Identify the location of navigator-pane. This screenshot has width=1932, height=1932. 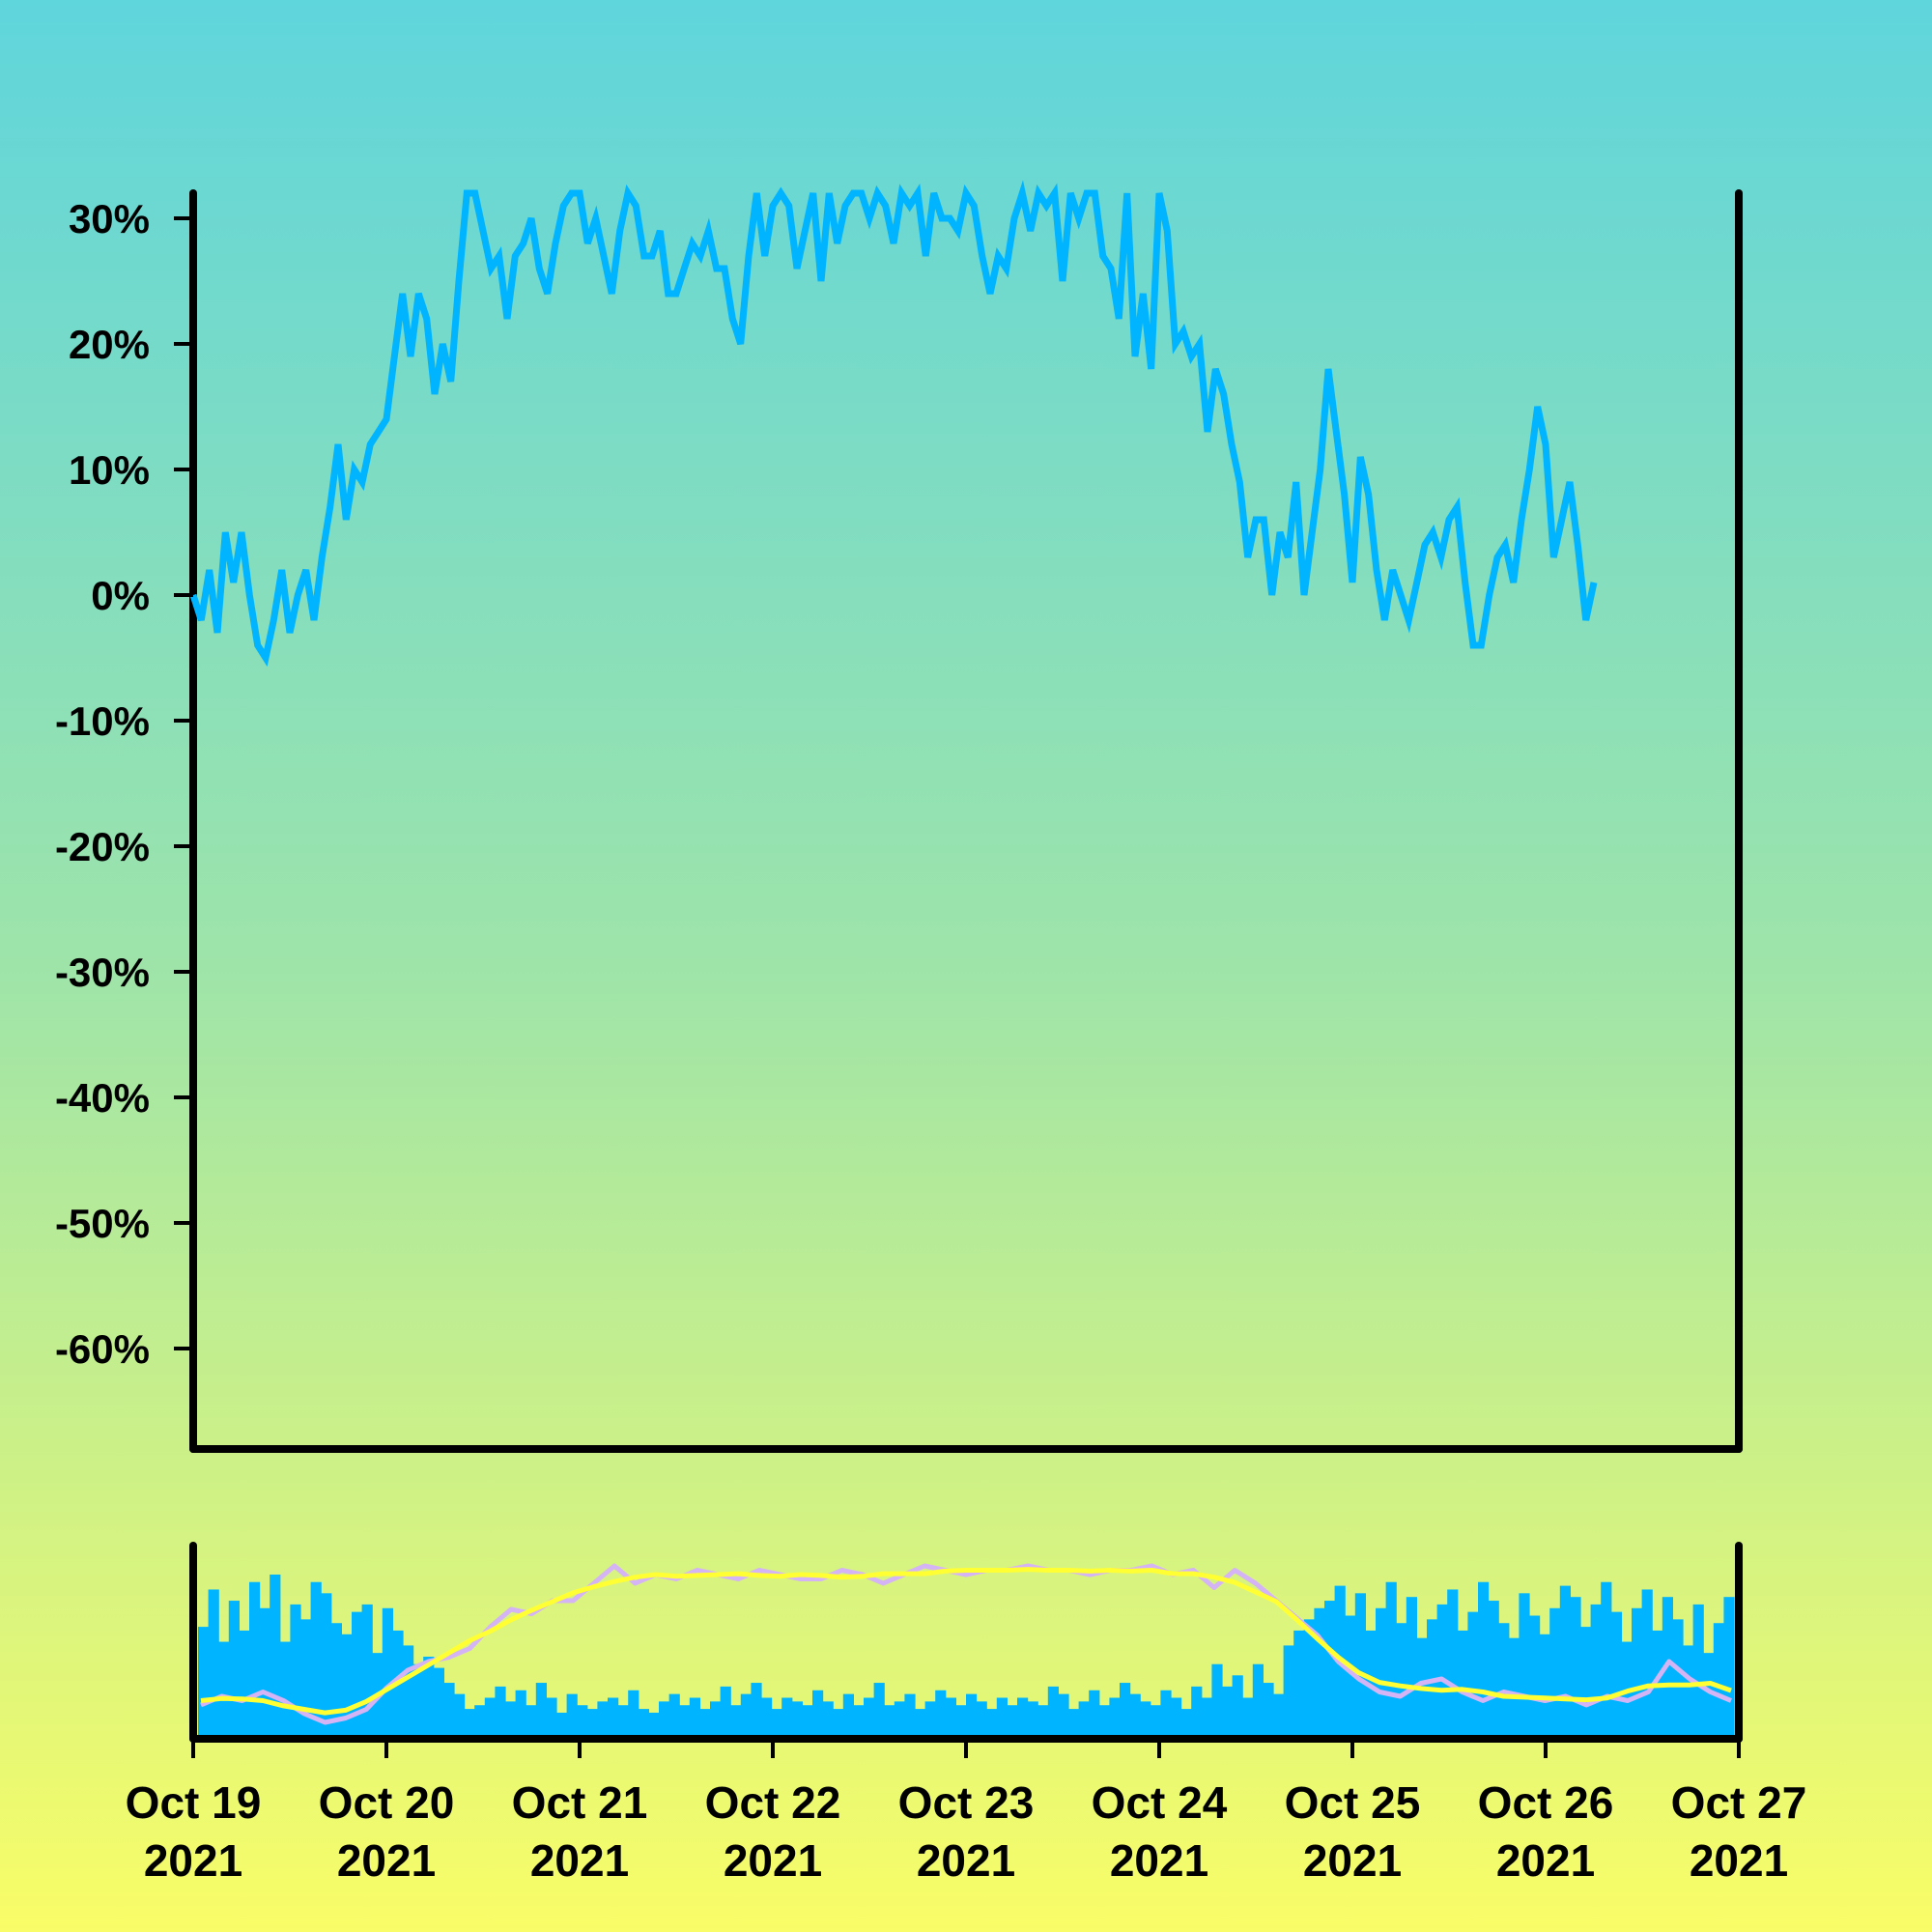
(966, 1642).